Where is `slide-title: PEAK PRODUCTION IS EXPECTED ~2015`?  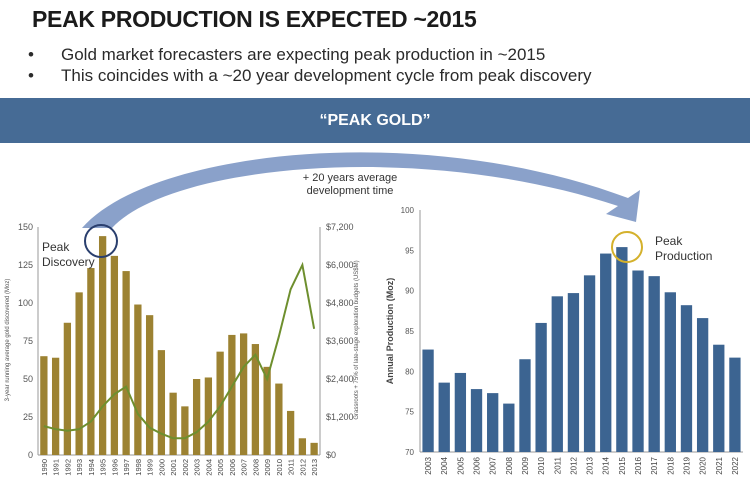 slide-title: PEAK PRODUCTION IS EXPECTED ~2015 is located at coordinates (254, 19).